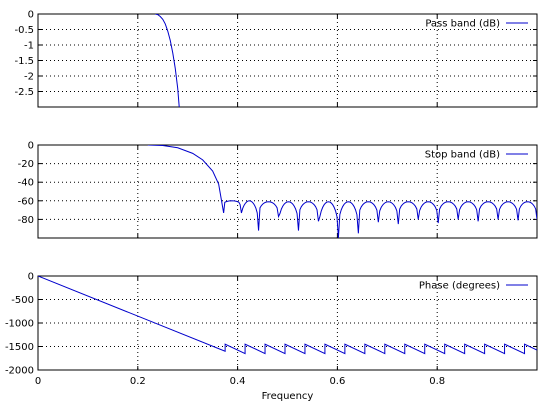  I want to click on y-tick-label: -0.5, so click(24, 30).